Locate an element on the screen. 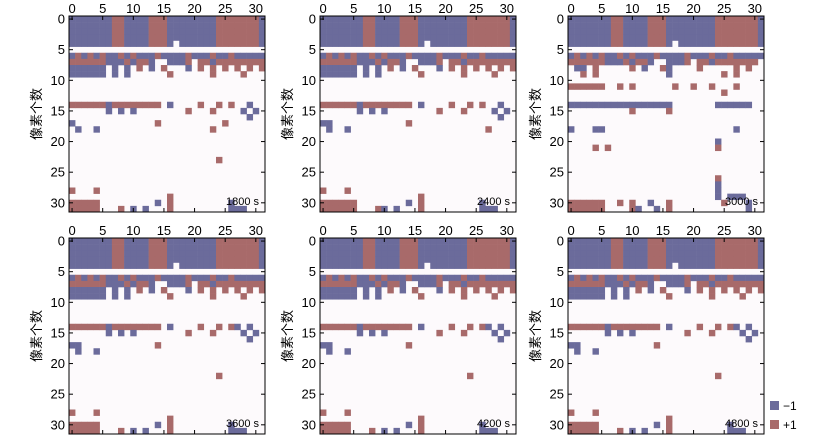 Image resolution: width=827 pixels, height=438 pixels. x-tick-label: 10 is located at coordinates (384, 8).